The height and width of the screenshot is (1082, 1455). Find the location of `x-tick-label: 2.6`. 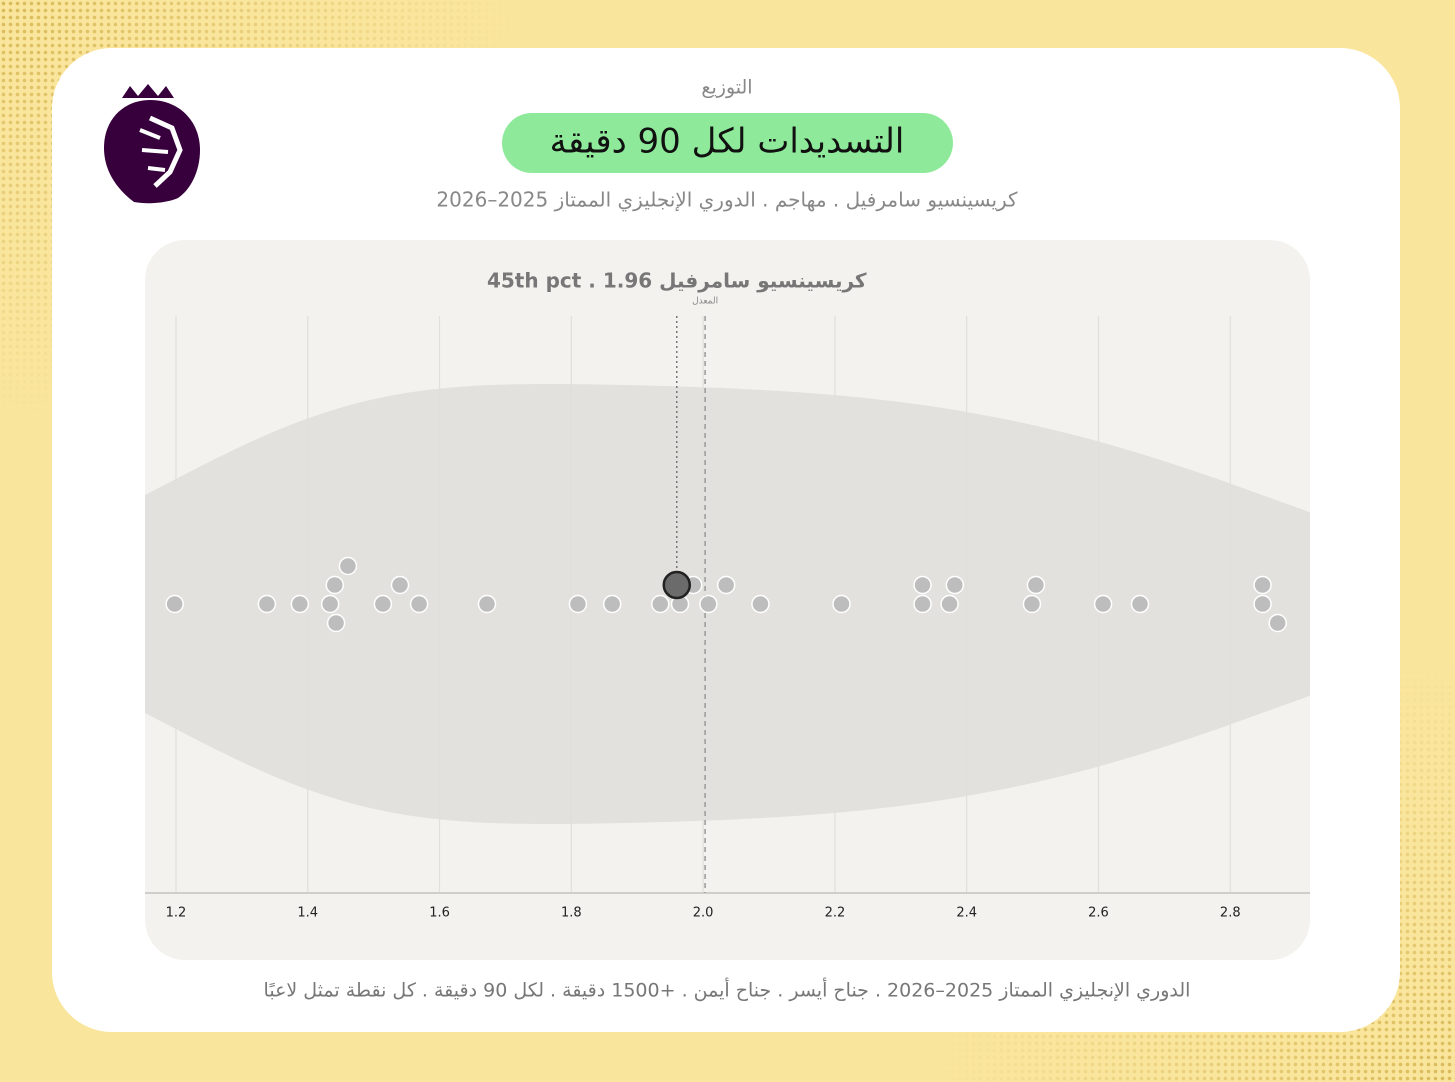

x-tick-label: 2.6 is located at coordinates (1098, 913).